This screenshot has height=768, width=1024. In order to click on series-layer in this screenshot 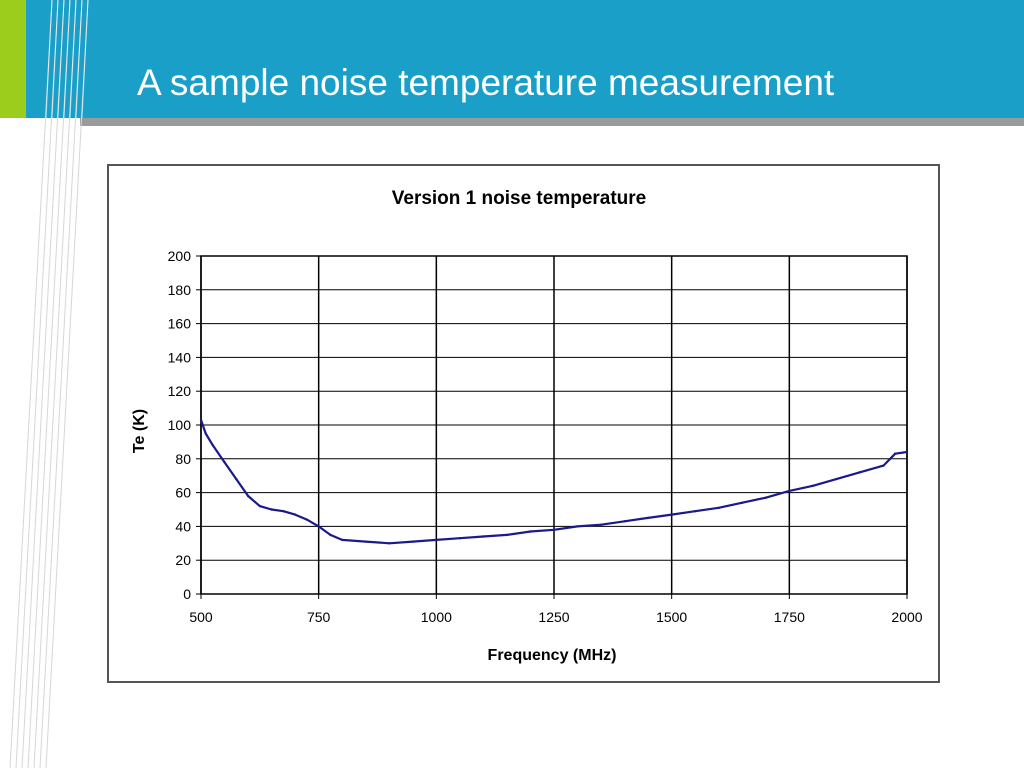, I will do `click(554, 481)`.